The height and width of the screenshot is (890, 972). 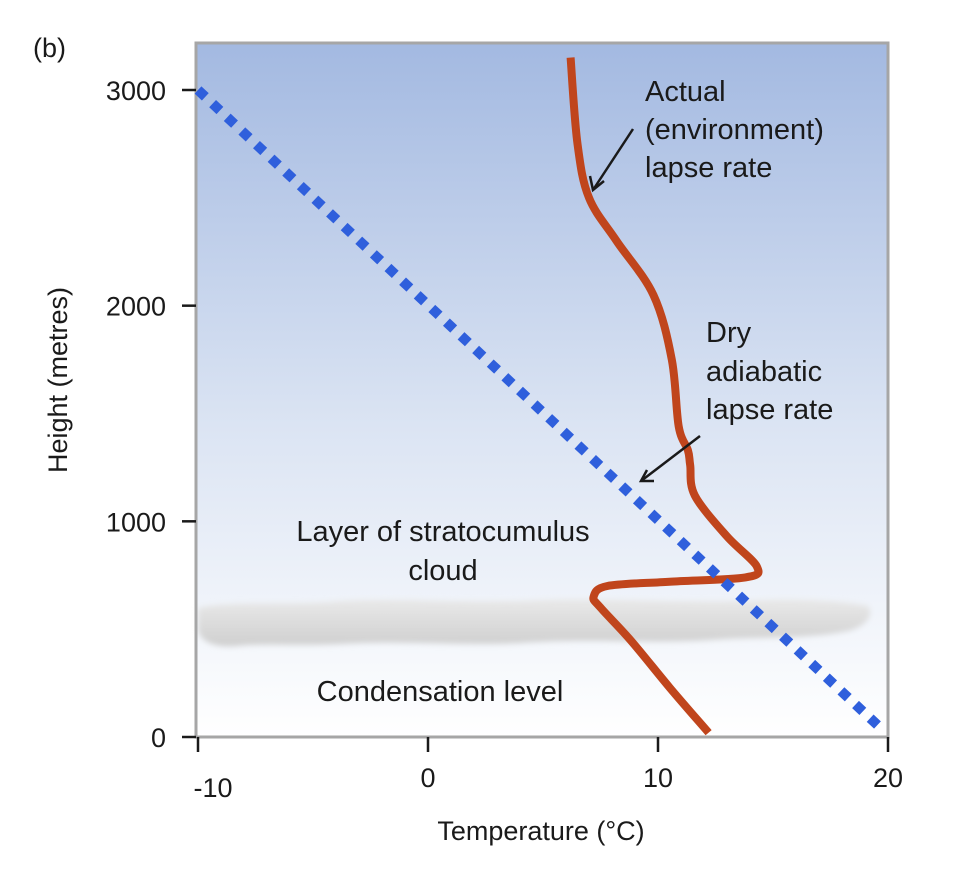 What do you see at coordinates (58, 380) in the screenshot?
I see `y-axis-title: Height (metres)` at bounding box center [58, 380].